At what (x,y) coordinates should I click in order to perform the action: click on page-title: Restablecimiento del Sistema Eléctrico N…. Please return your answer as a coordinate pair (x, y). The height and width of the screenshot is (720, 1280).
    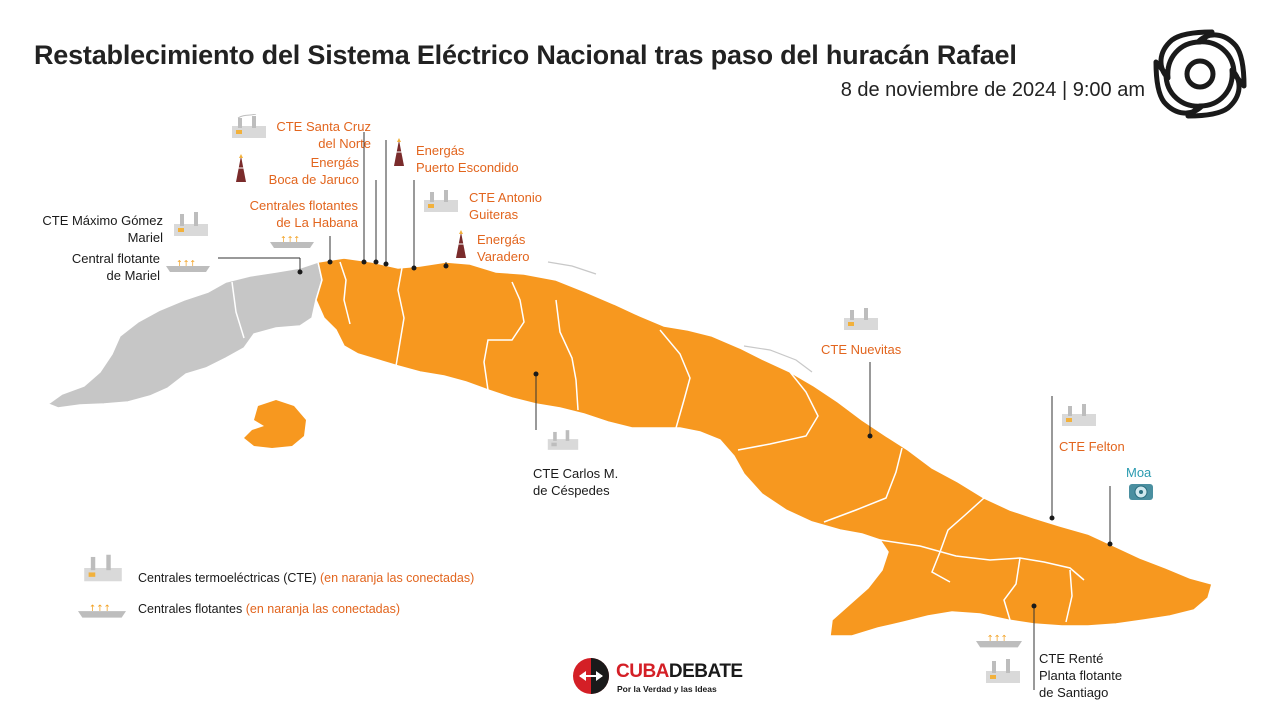
    Looking at the image, I should click on (525, 55).